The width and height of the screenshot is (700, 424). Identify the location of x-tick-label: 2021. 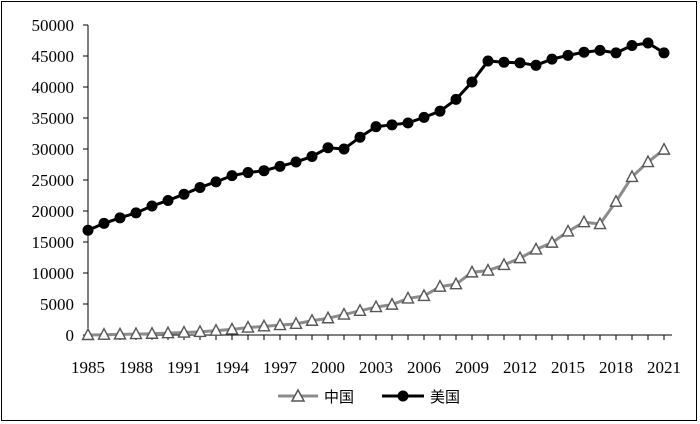
(664, 367).